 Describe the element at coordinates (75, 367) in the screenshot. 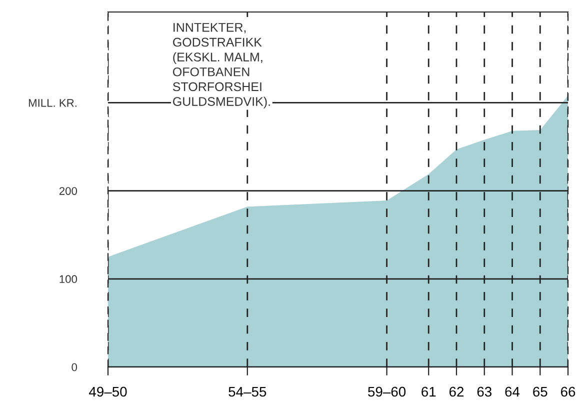

I see `y-tick-label: 0` at that location.